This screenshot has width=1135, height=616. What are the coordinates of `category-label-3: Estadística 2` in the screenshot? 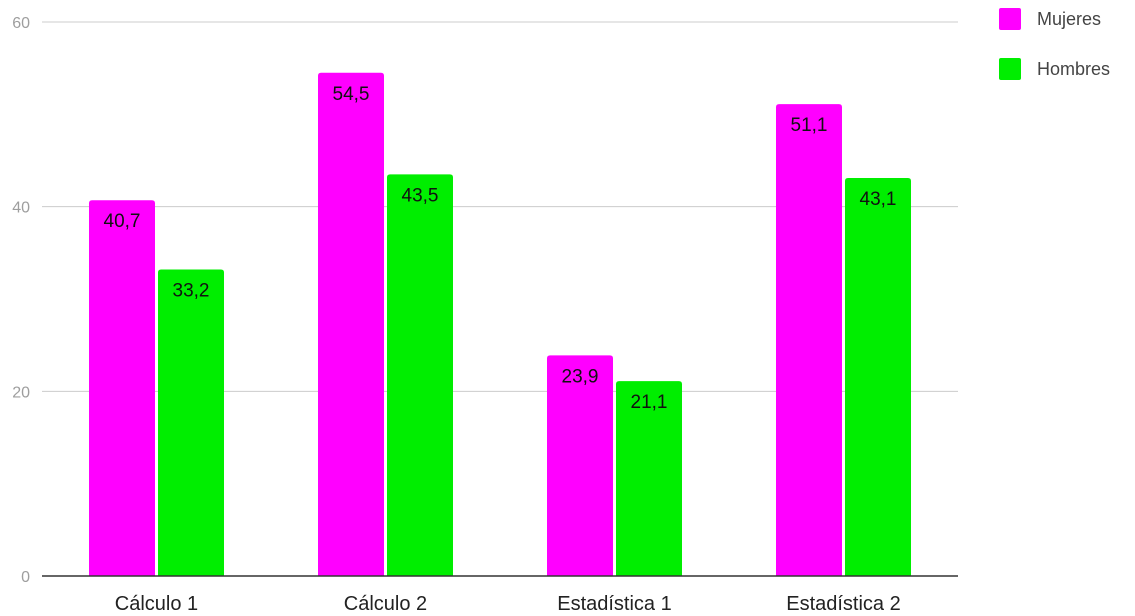 It's located at (843, 604).